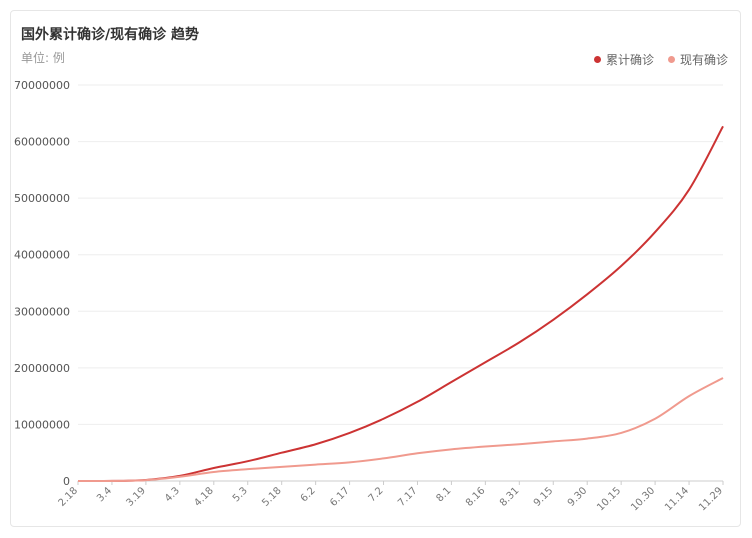  Describe the element at coordinates (629, 60) in the screenshot. I see `legend-cumulative-label: 累计确诊` at that location.